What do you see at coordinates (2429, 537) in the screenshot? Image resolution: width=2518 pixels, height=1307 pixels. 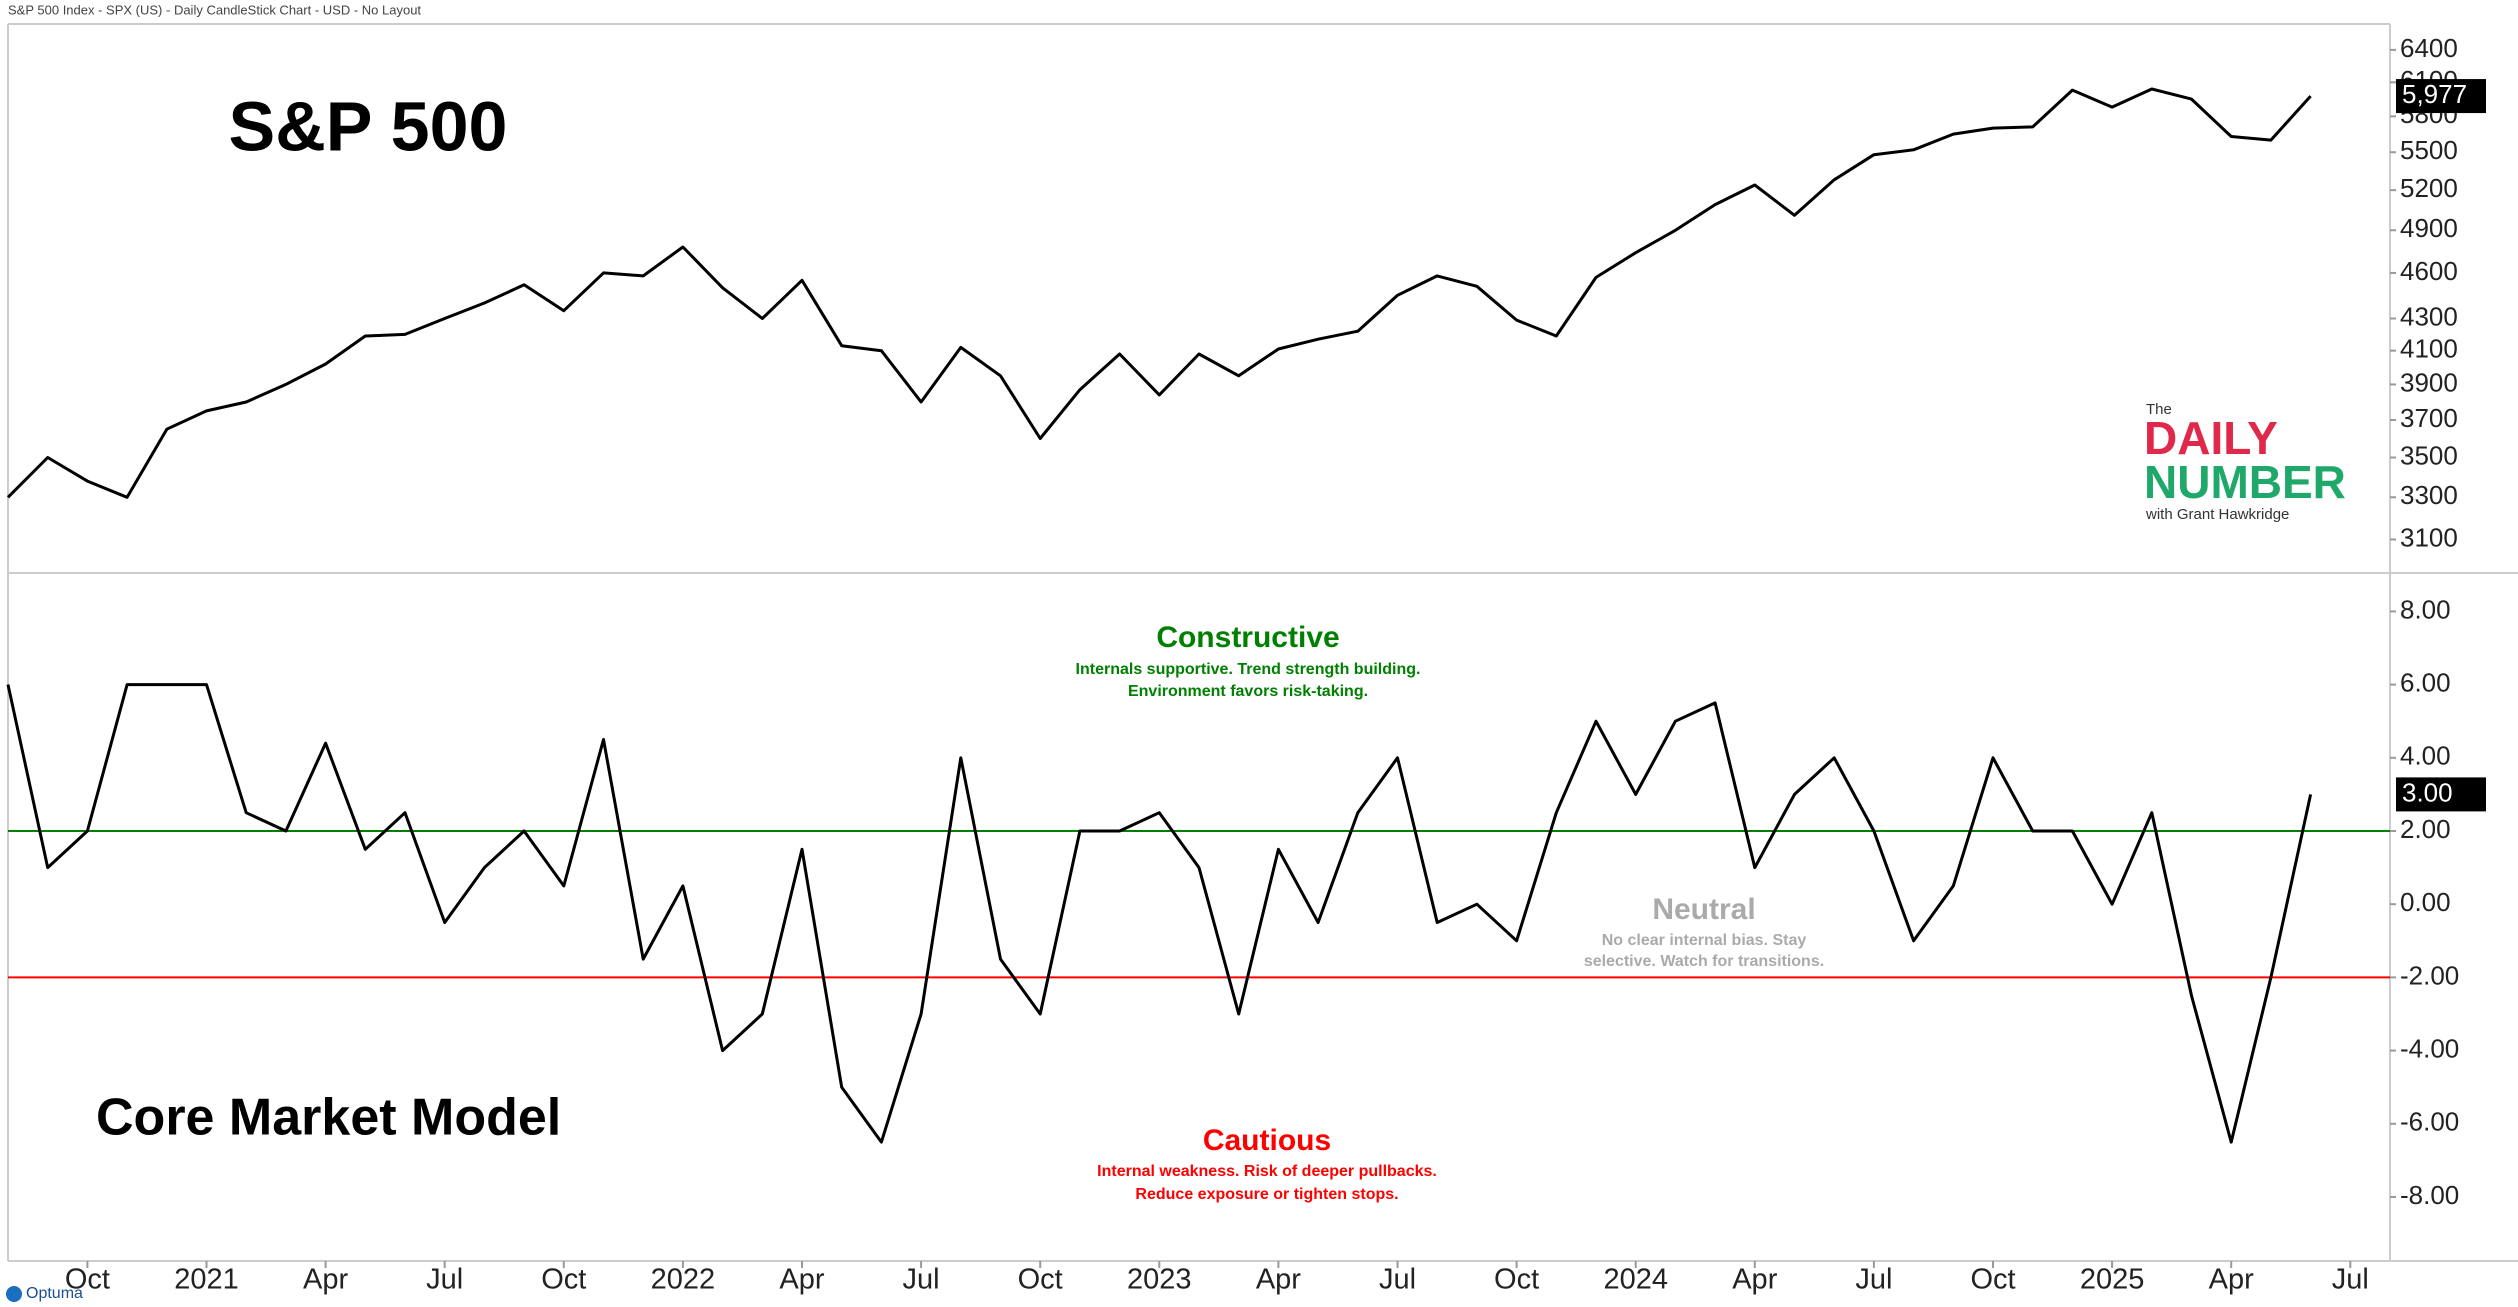 I see `y-tick-label: 3100` at bounding box center [2429, 537].